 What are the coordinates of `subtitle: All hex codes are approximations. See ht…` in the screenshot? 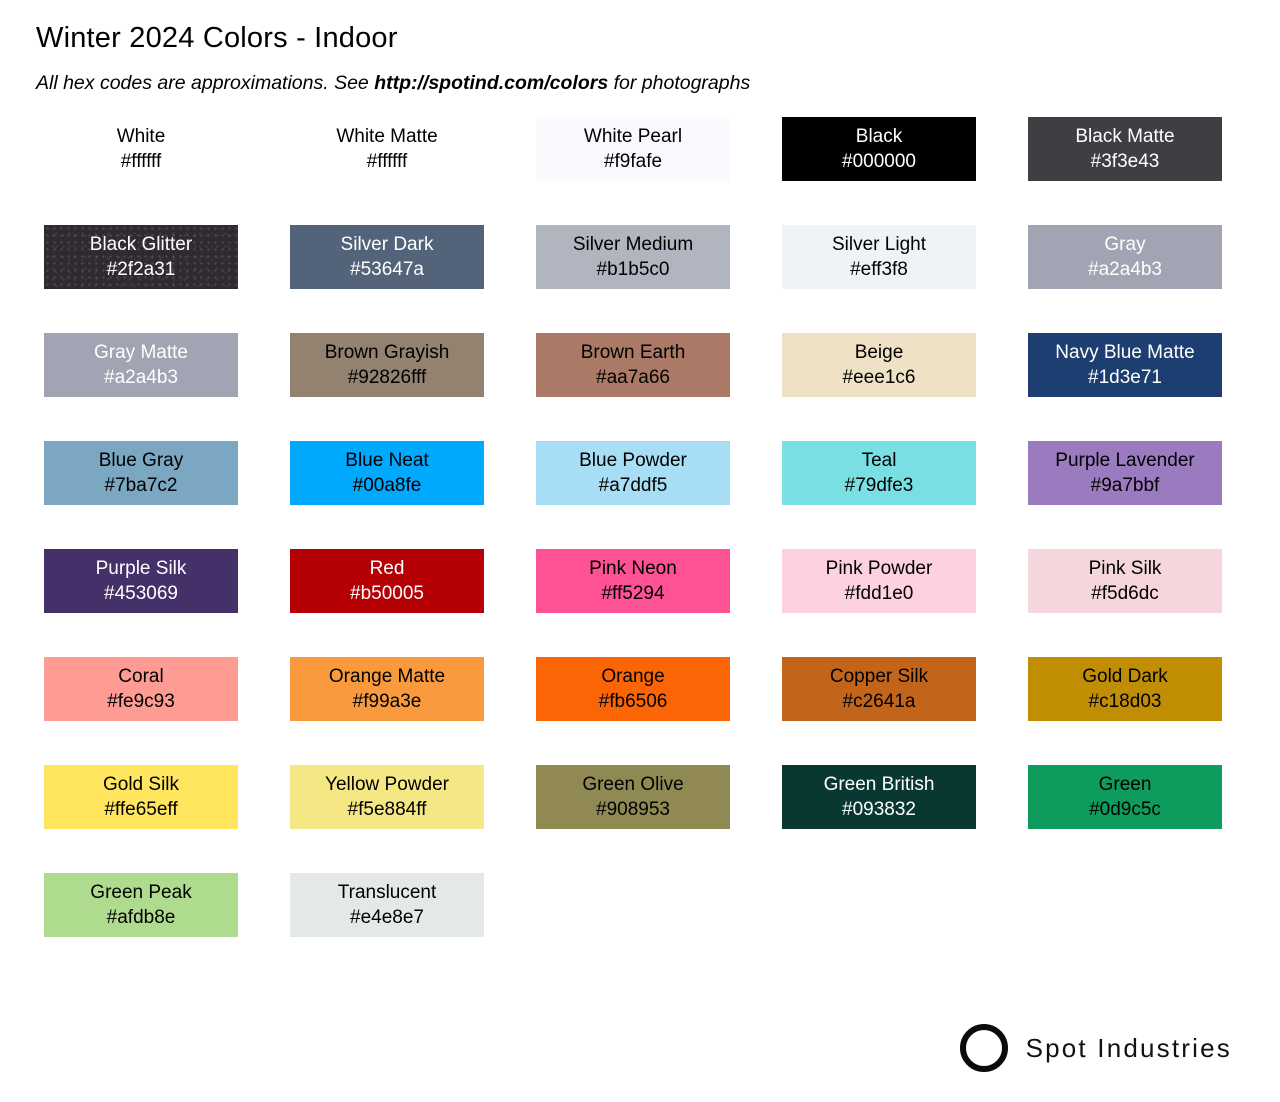 It's located at (658, 83).